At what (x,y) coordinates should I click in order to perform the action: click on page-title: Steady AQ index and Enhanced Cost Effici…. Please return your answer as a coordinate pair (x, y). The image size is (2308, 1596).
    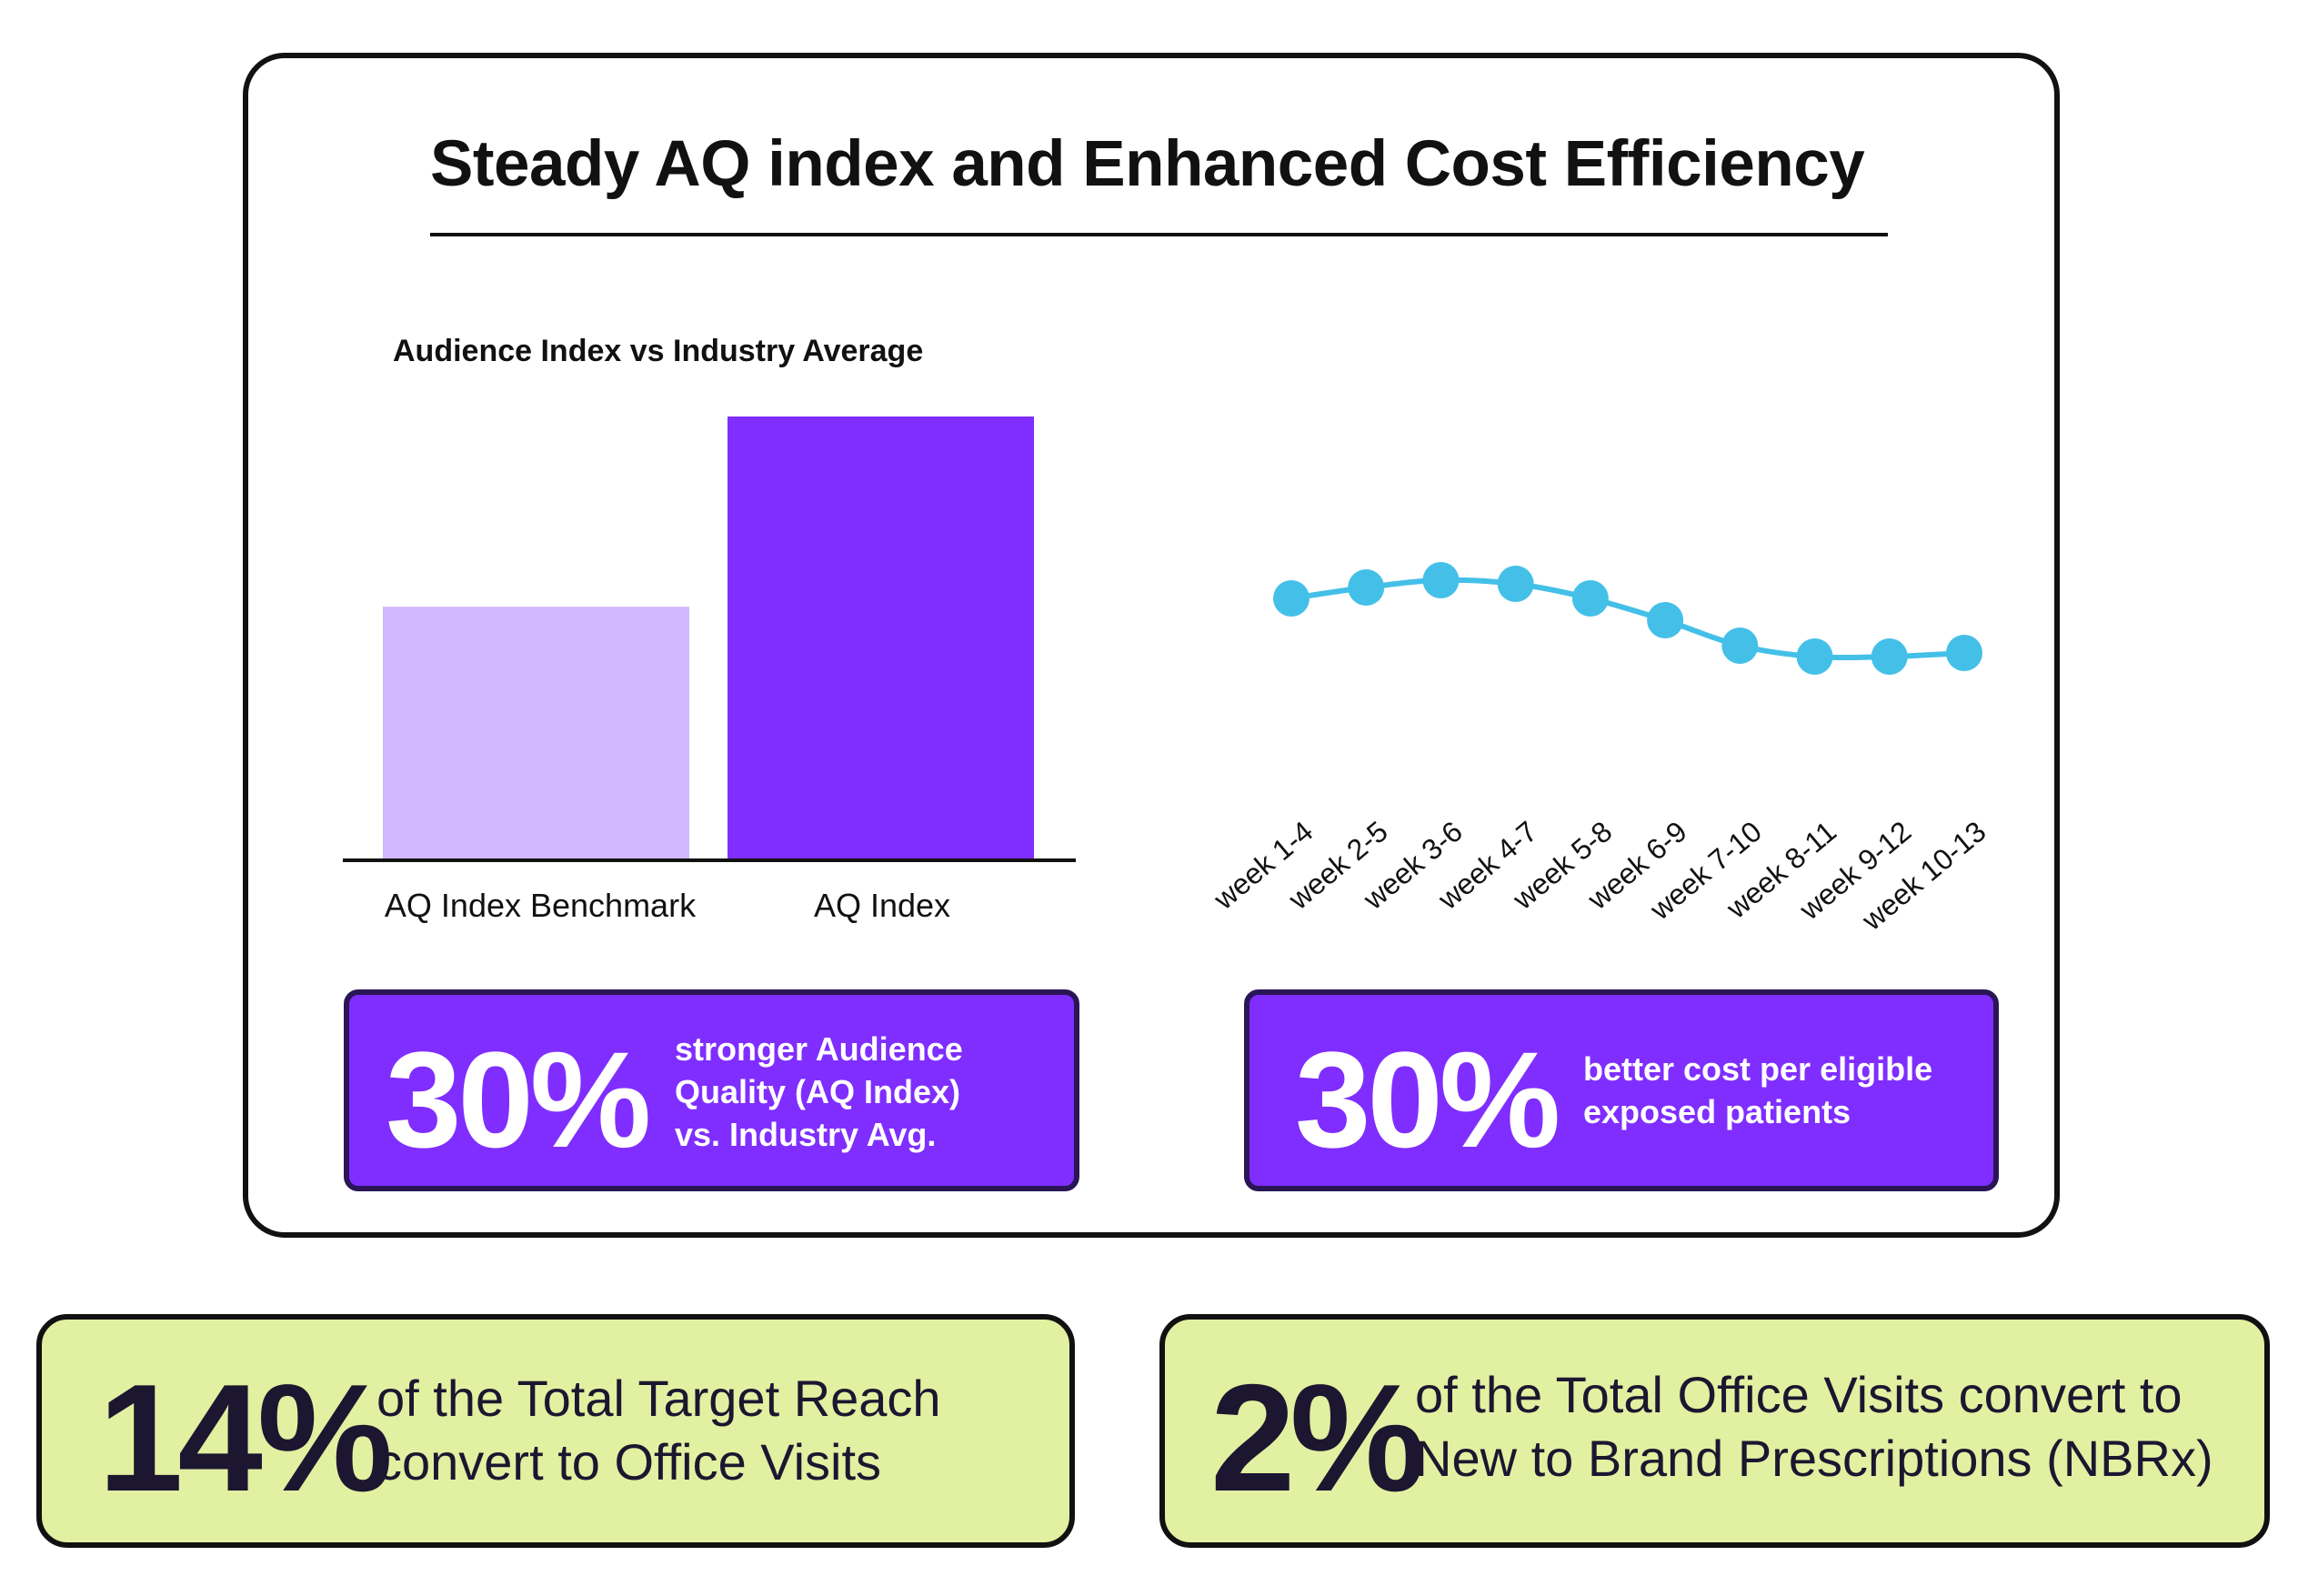
    Looking at the image, I should click on (1147, 164).